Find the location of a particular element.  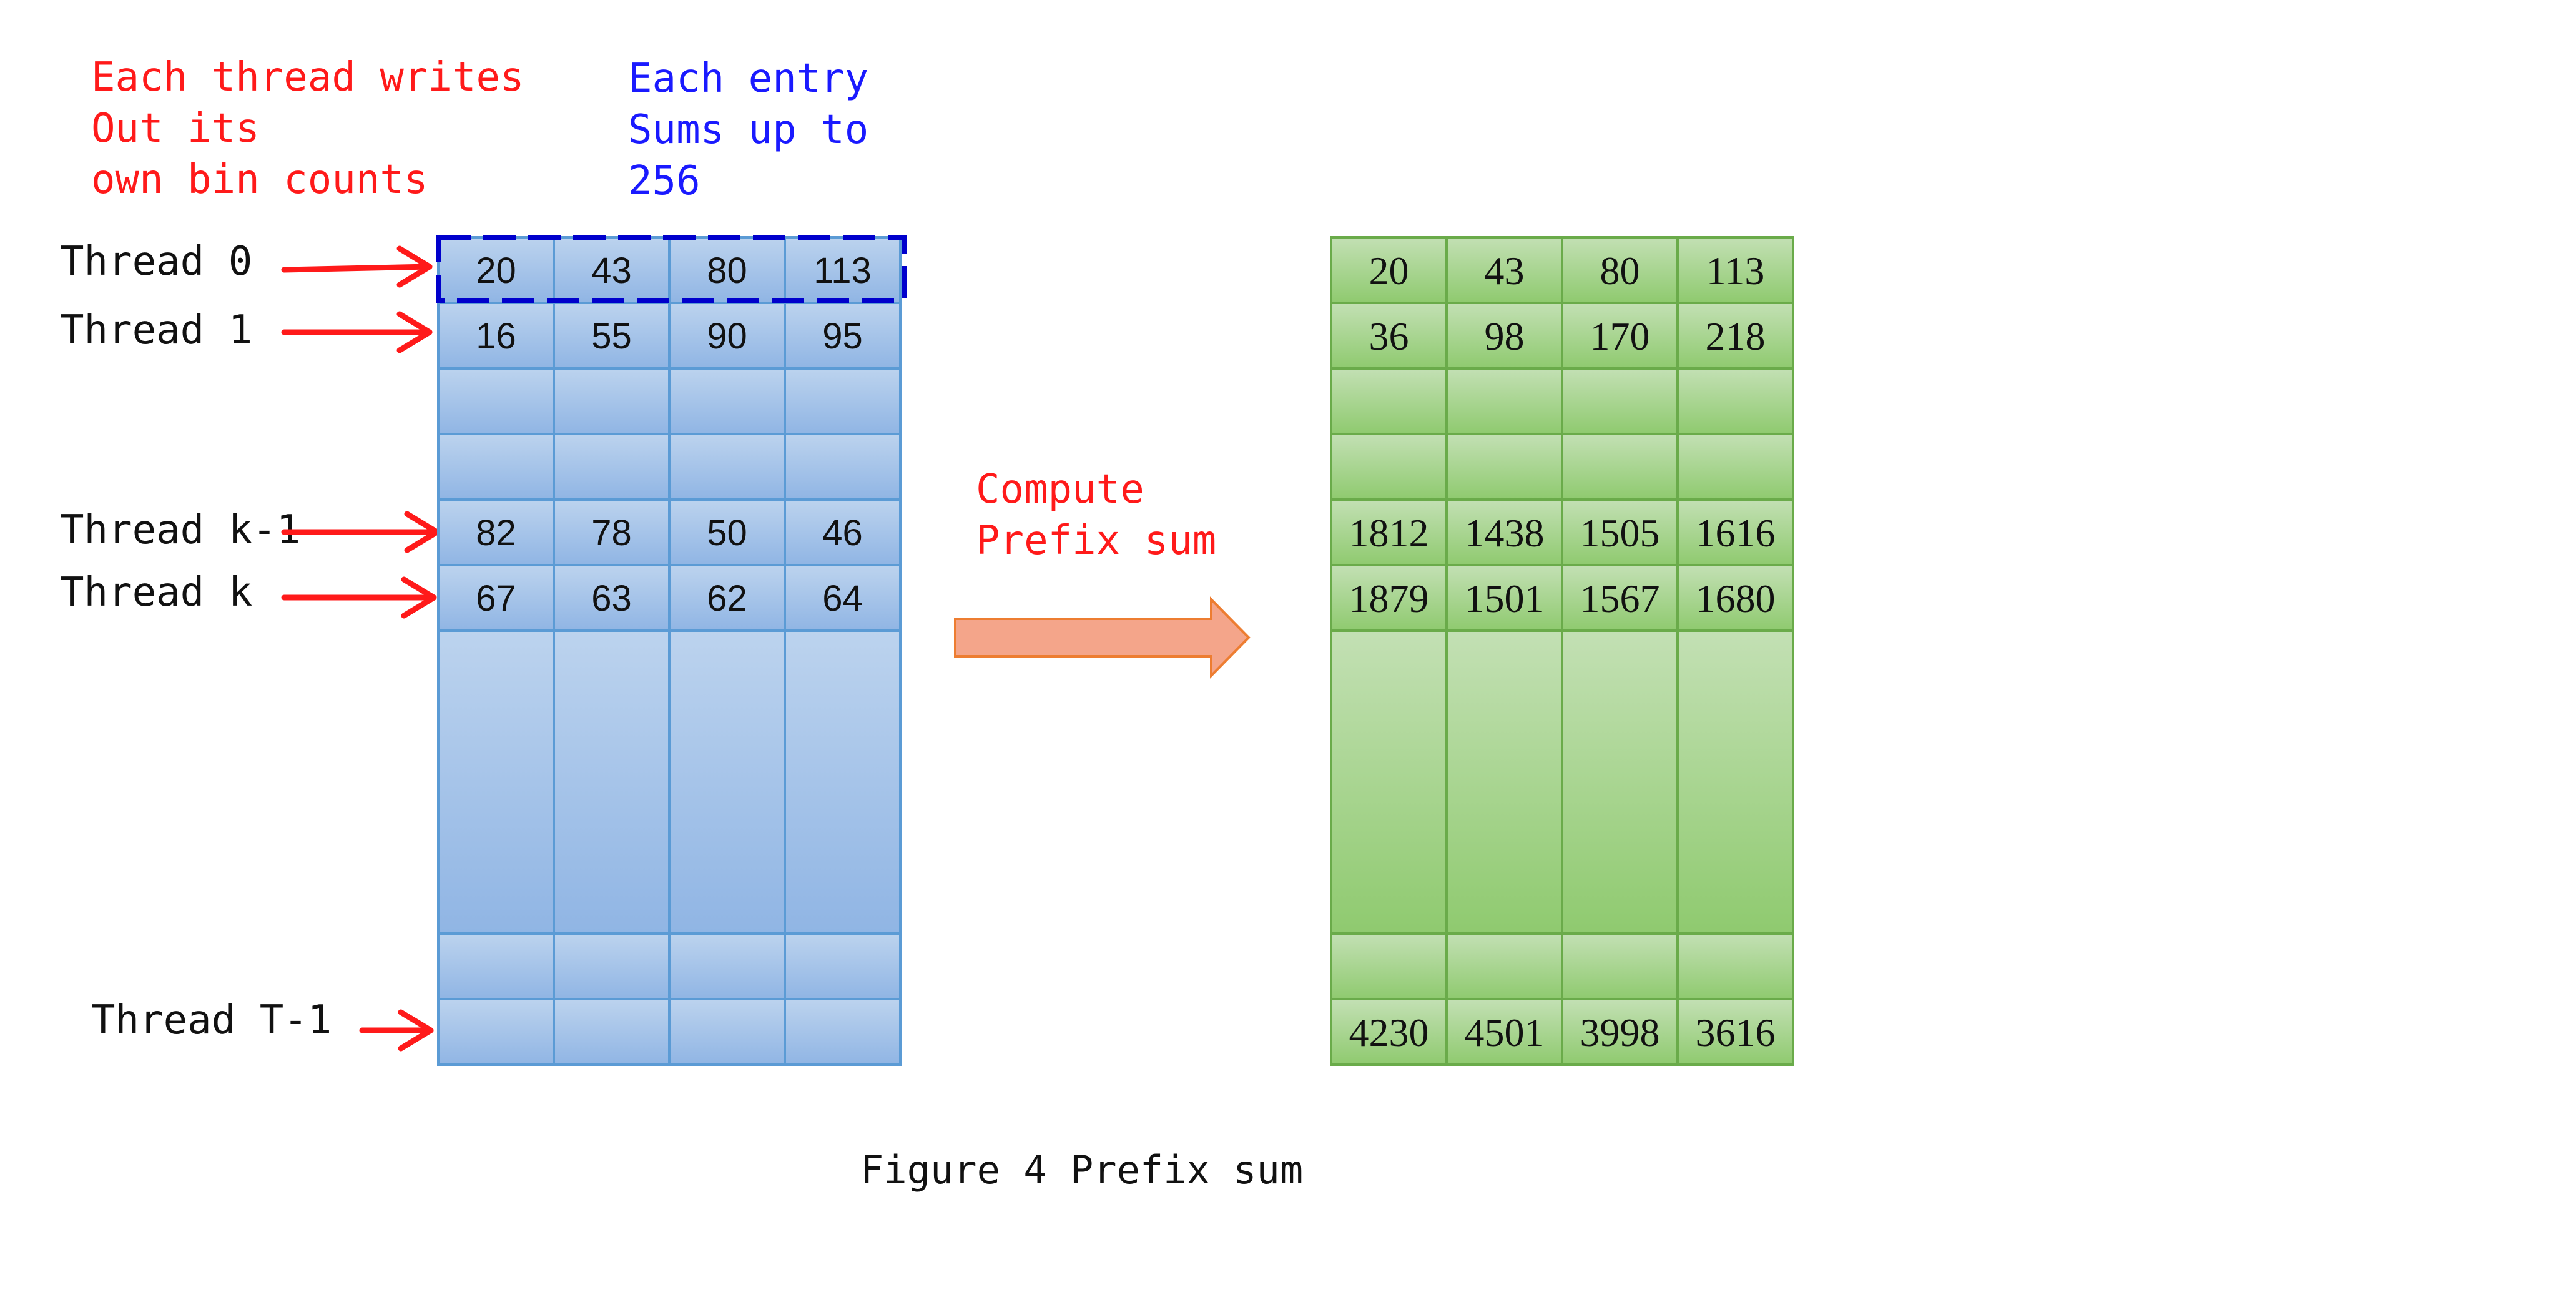

cell-value: 63 is located at coordinates (611, 598).